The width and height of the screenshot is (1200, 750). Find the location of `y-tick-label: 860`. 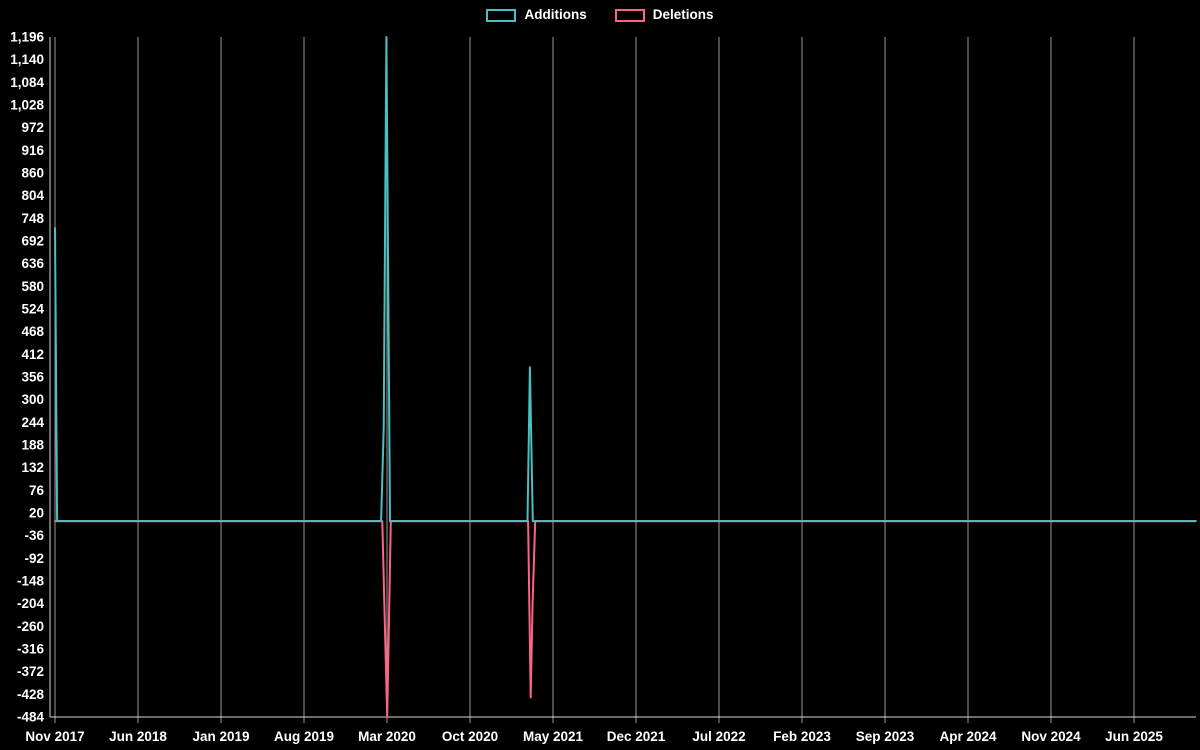

y-tick-label: 860 is located at coordinates (32, 173).